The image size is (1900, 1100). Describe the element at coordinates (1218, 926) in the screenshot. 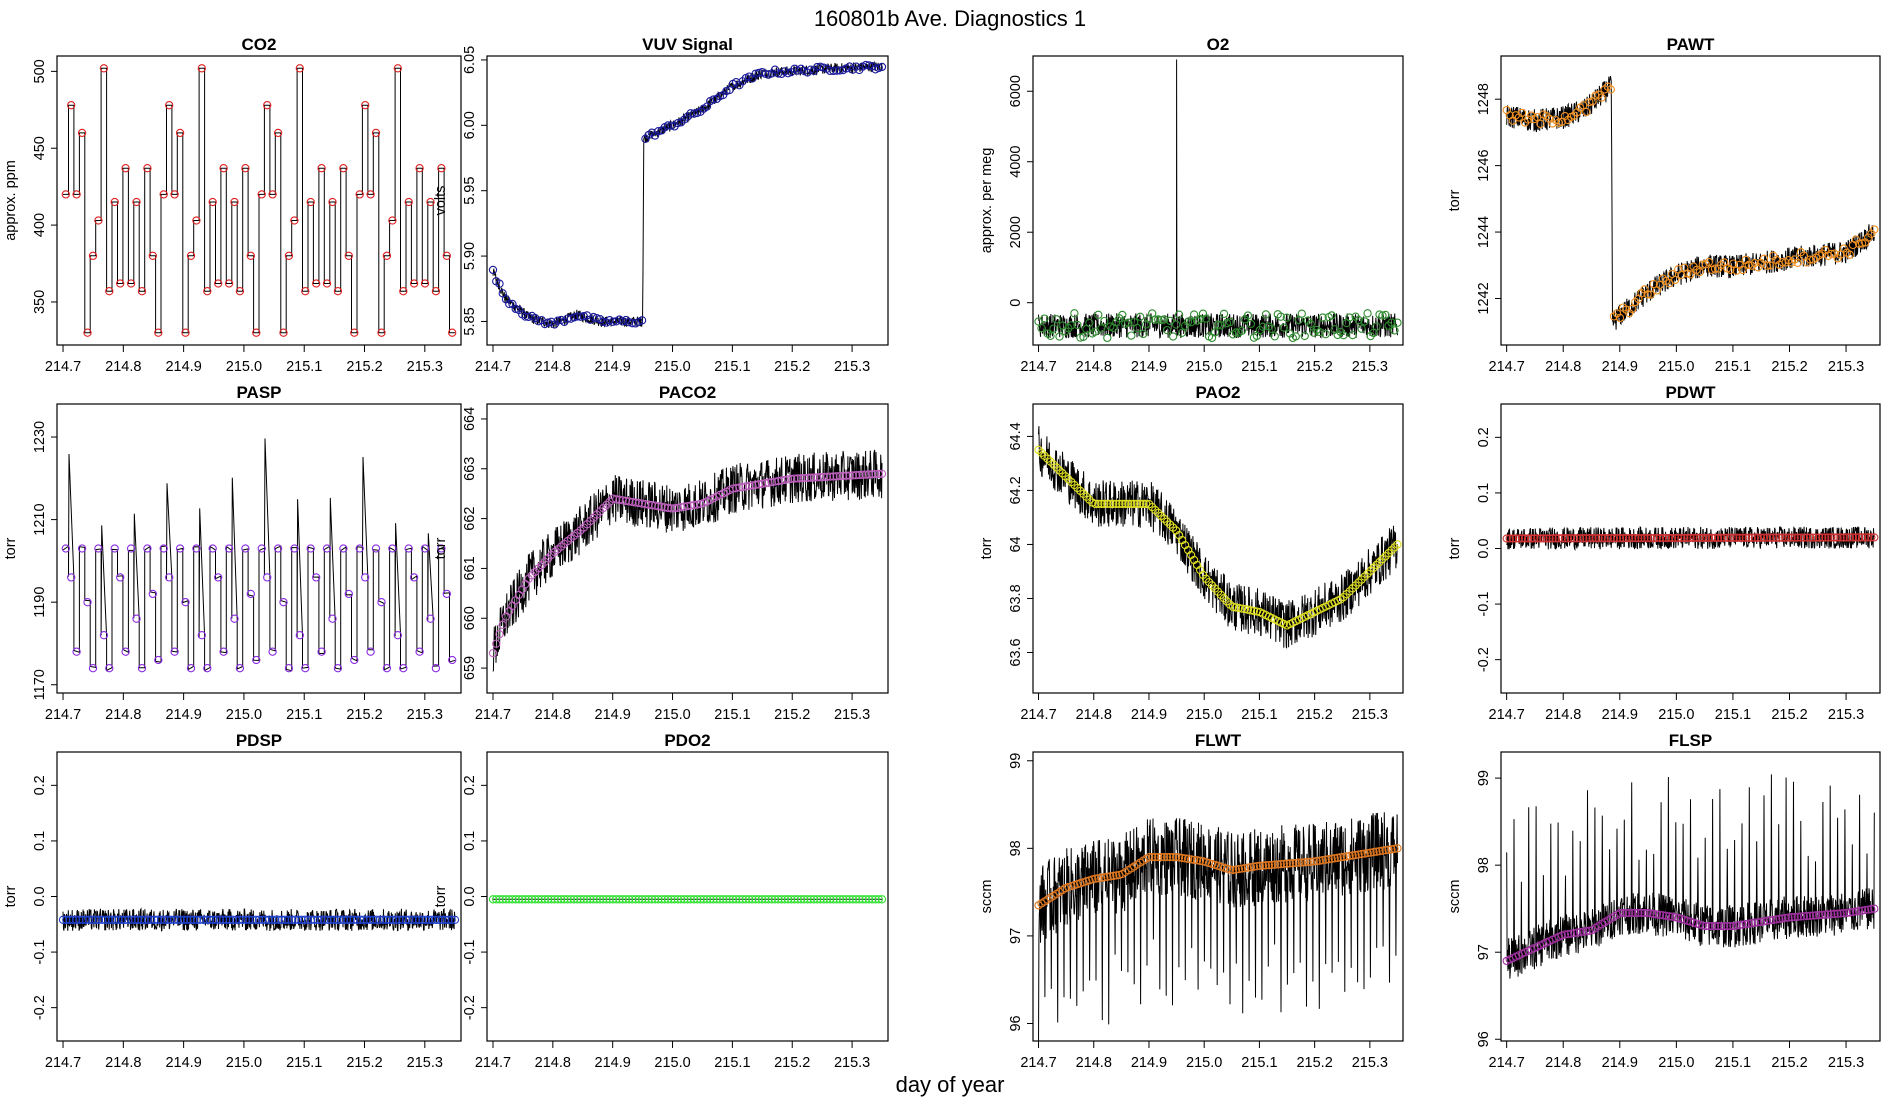

I see `series-line` at that location.